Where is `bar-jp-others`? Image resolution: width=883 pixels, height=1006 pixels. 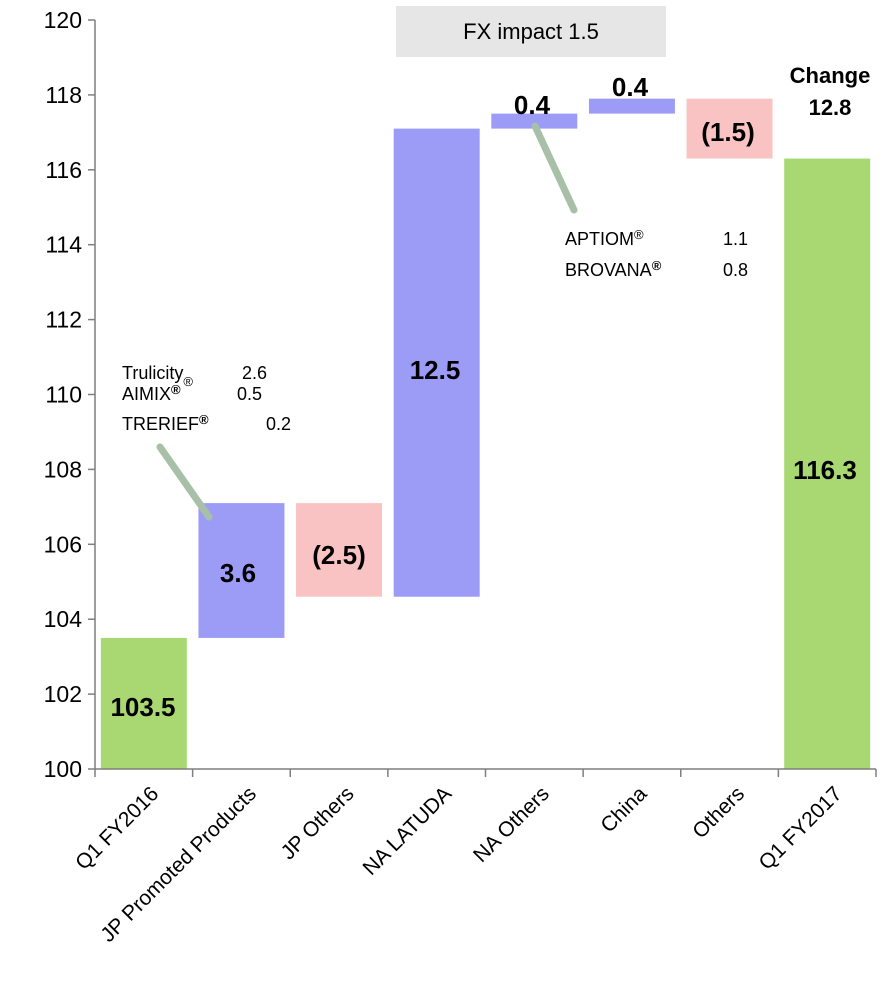 bar-jp-others is located at coordinates (339, 550).